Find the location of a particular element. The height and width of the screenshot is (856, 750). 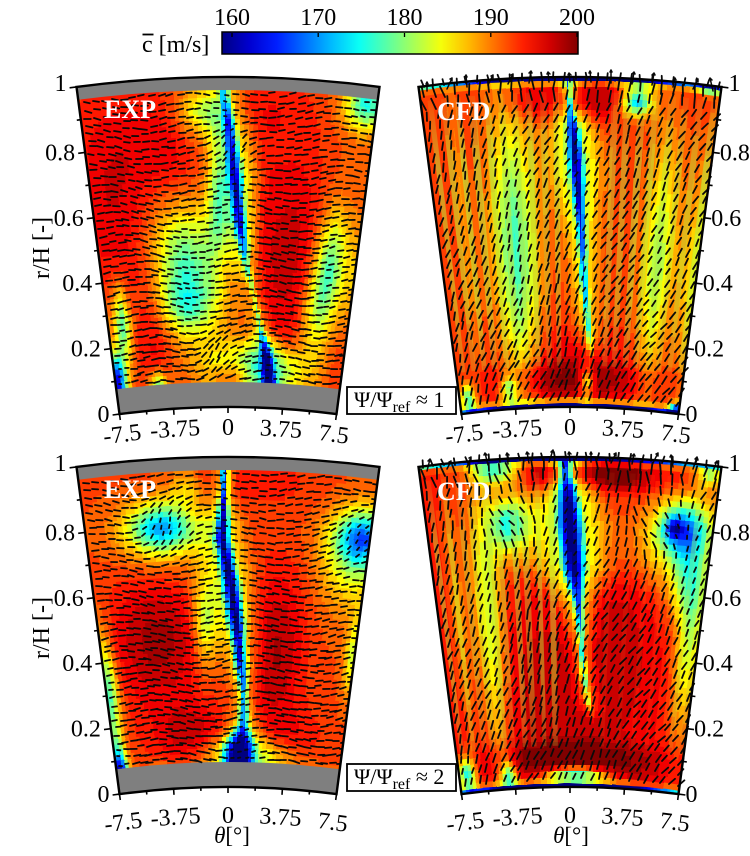

svg-text: c [m/s] is located at coordinates (175, 45).